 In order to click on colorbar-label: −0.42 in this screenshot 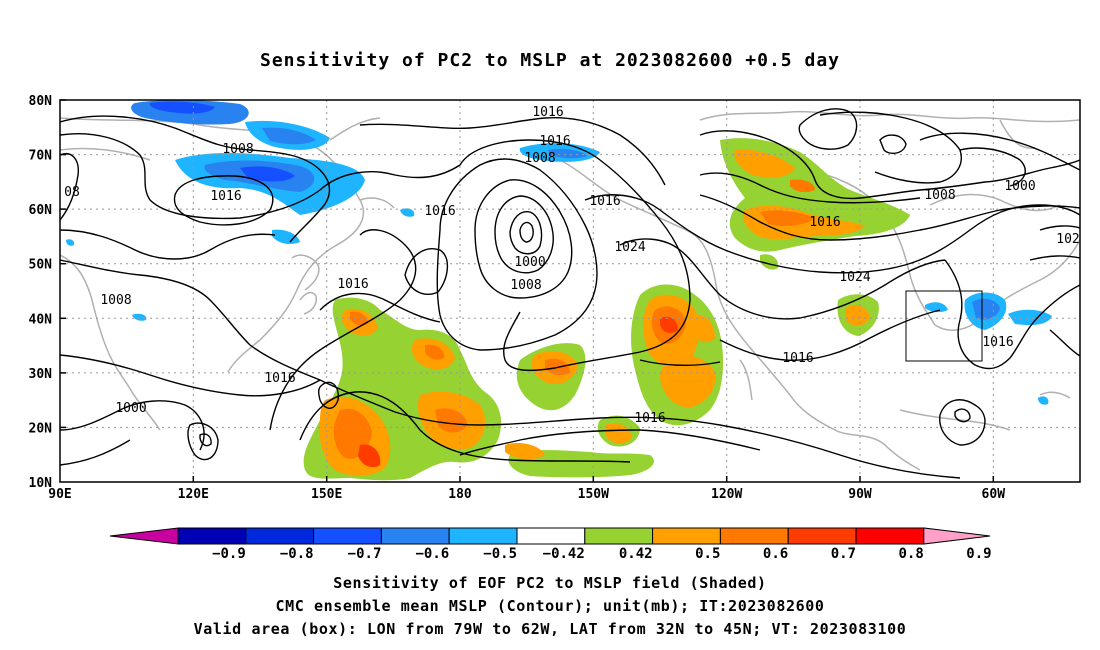, I will do `click(564, 554)`.